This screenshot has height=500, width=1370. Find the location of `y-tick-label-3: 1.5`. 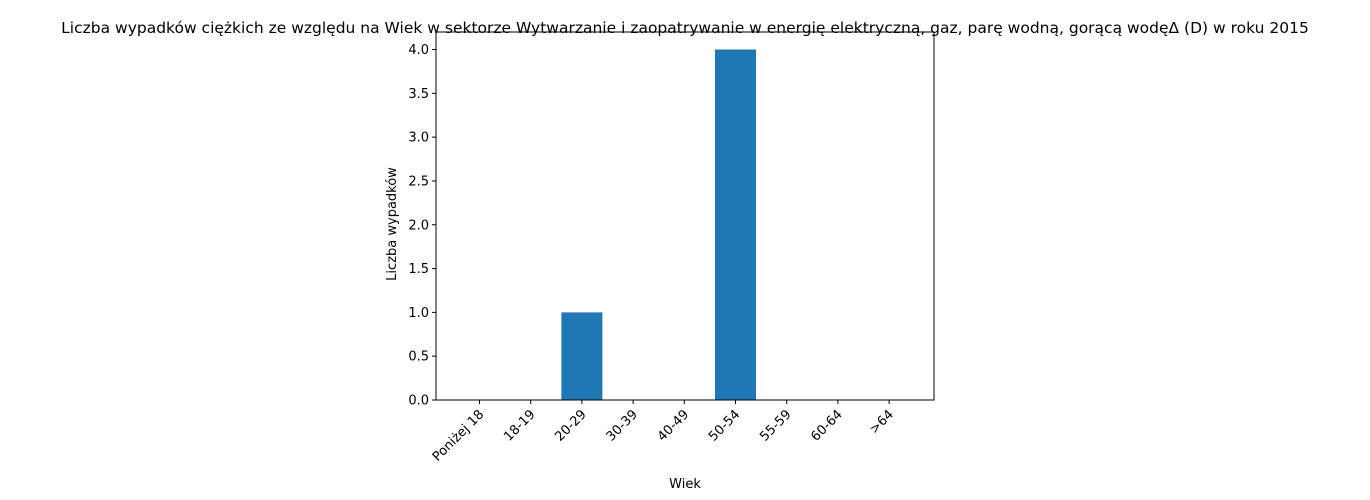

y-tick-label-3: 1.5 is located at coordinates (418, 269).